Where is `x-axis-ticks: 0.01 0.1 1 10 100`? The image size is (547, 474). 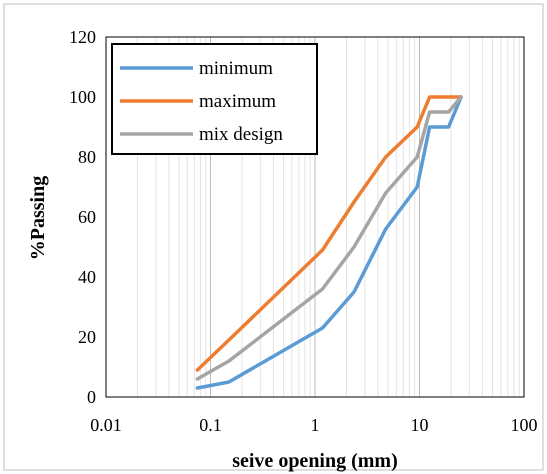
x-axis-ticks: 0.01 0.1 1 10 100 is located at coordinates (313, 425).